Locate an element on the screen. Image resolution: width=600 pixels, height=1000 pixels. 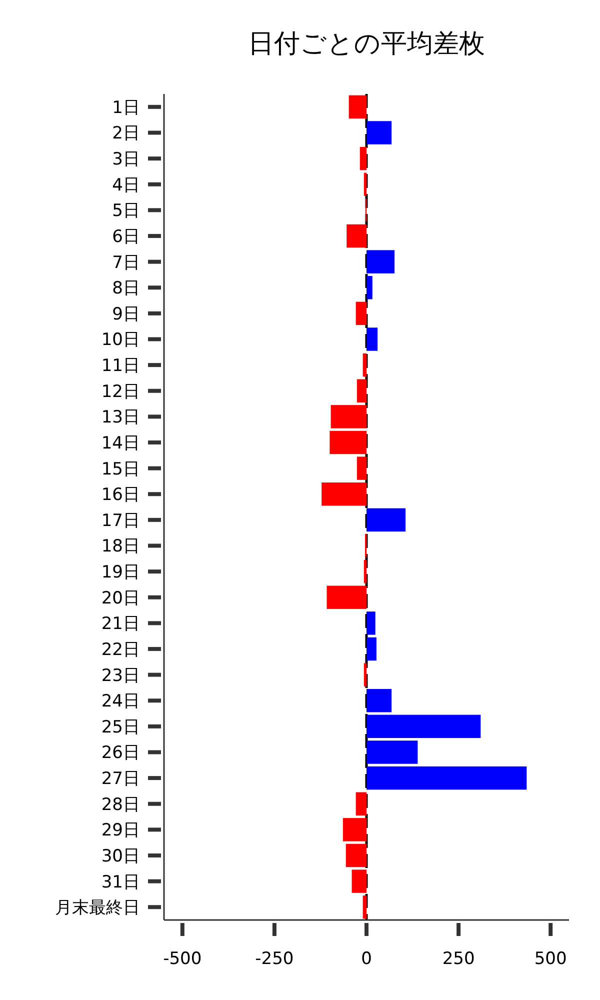
y-tick-label: 18日 is located at coordinates (120, 546).